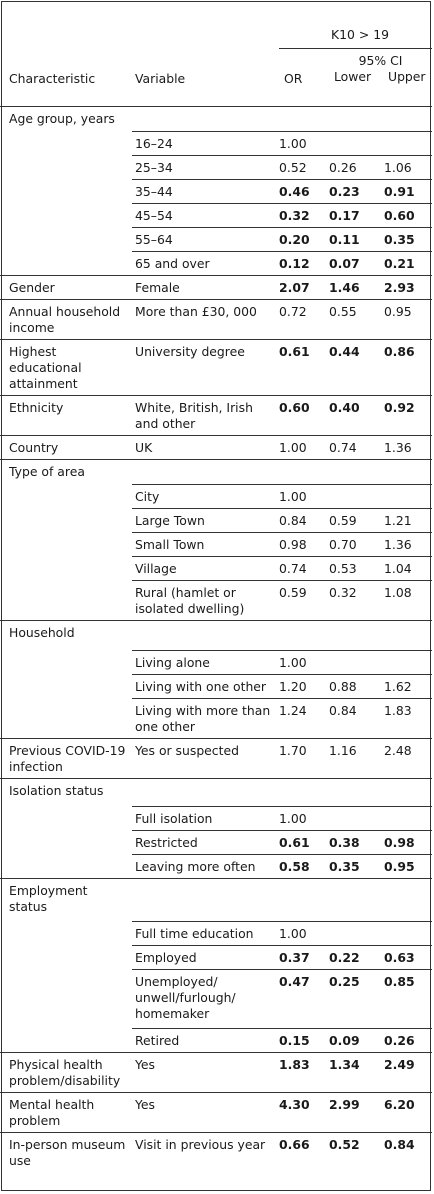 The width and height of the screenshot is (434, 1194). Describe the element at coordinates (356, 1152) in the screenshot. I see `lower-cell: 0.52` at that location.